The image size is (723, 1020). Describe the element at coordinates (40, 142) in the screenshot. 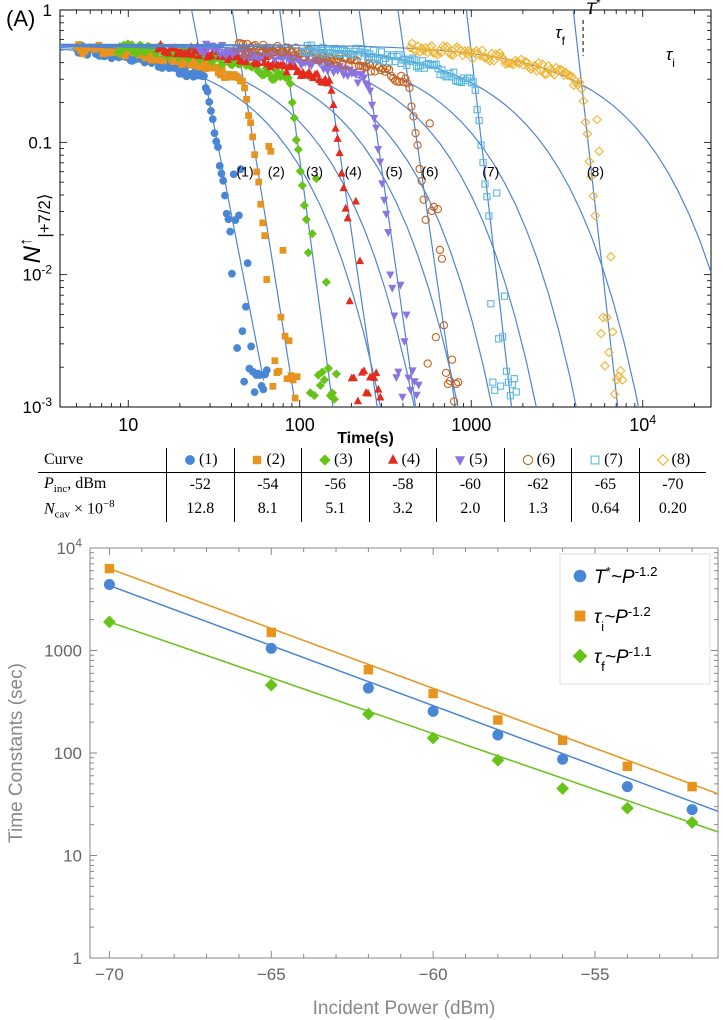

I see `y-tick-label: 0.1` at that location.